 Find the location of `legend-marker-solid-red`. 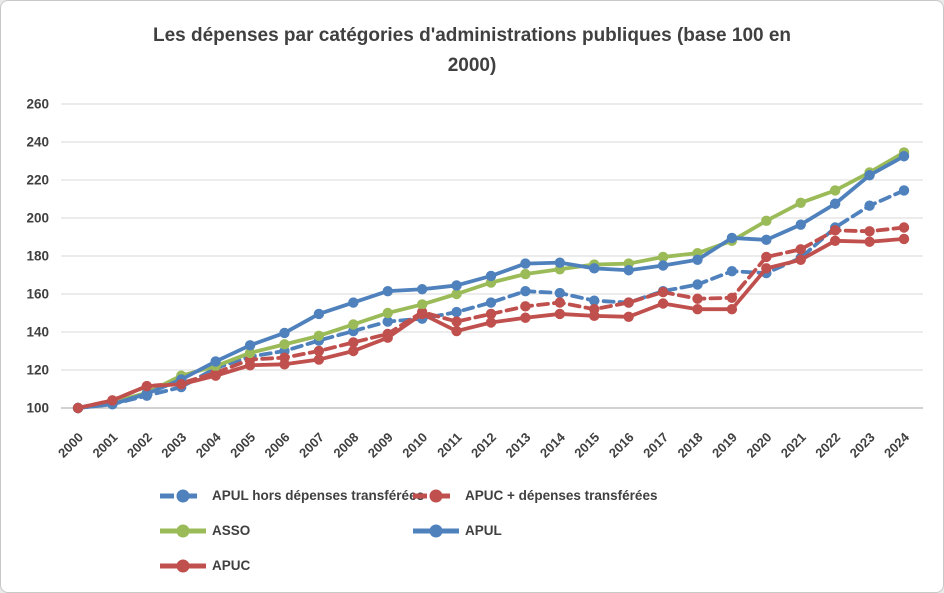

legend-marker-solid-red is located at coordinates (183, 565).